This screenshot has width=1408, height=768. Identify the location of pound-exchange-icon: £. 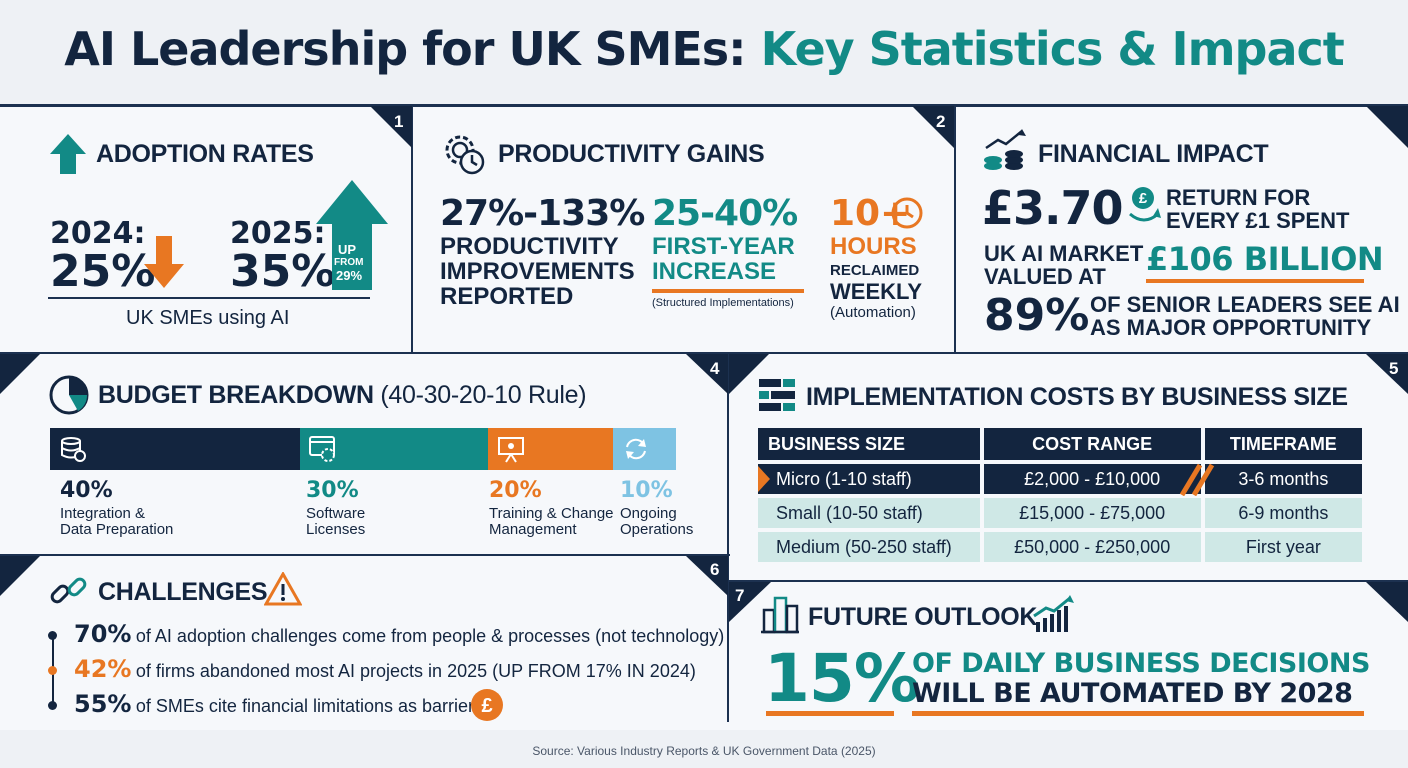
(1145, 204).